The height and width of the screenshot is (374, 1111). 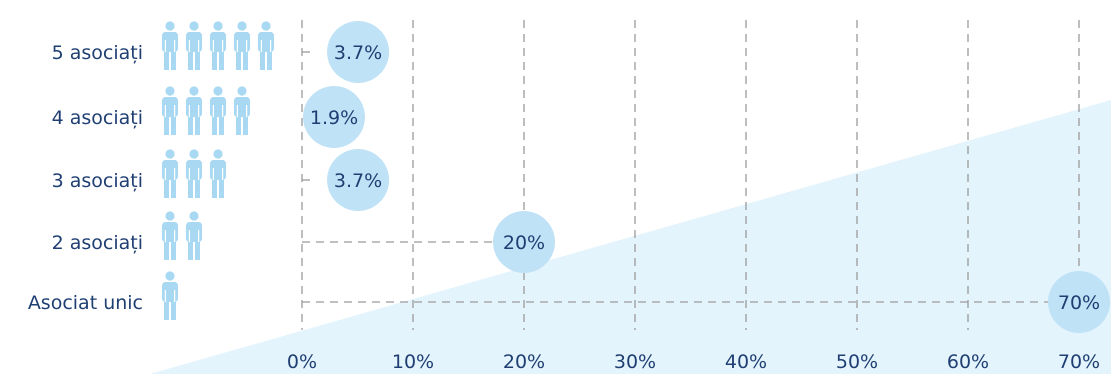 What do you see at coordinates (413, 362) in the screenshot?
I see `x-tick-label: 10%` at bounding box center [413, 362].